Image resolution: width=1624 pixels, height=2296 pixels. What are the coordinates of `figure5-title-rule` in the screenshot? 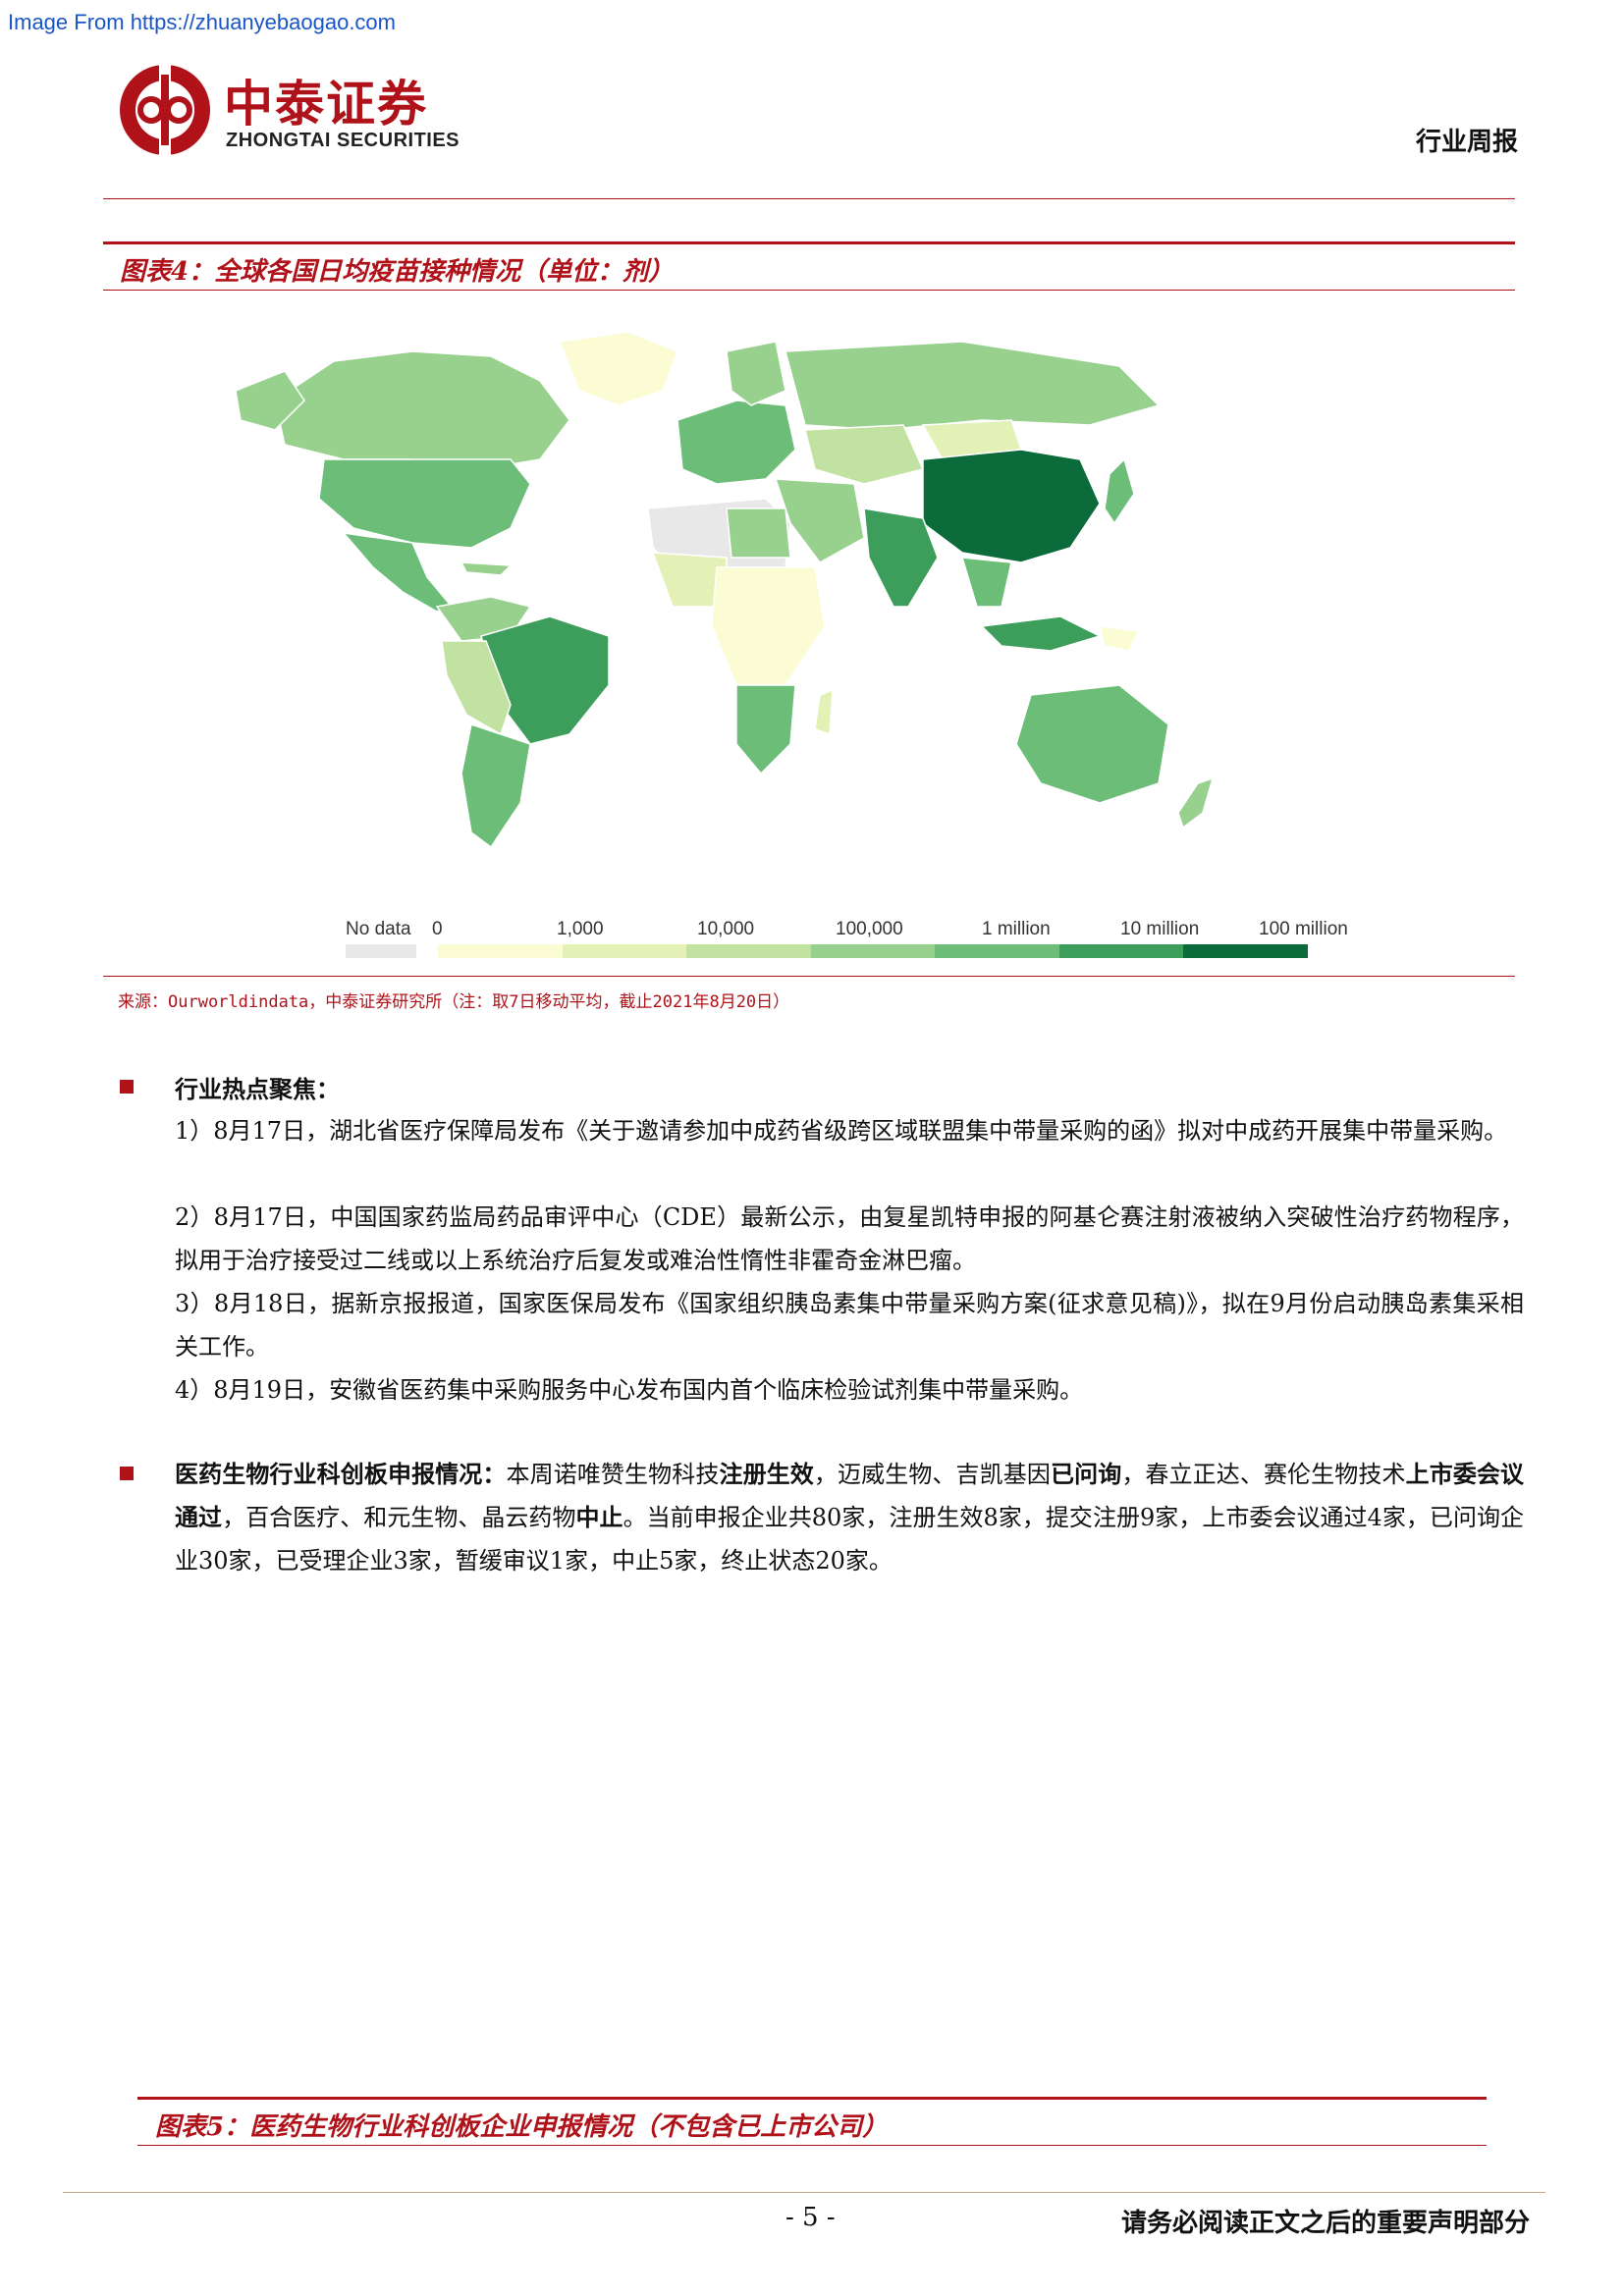 It's located at (812, 2145).